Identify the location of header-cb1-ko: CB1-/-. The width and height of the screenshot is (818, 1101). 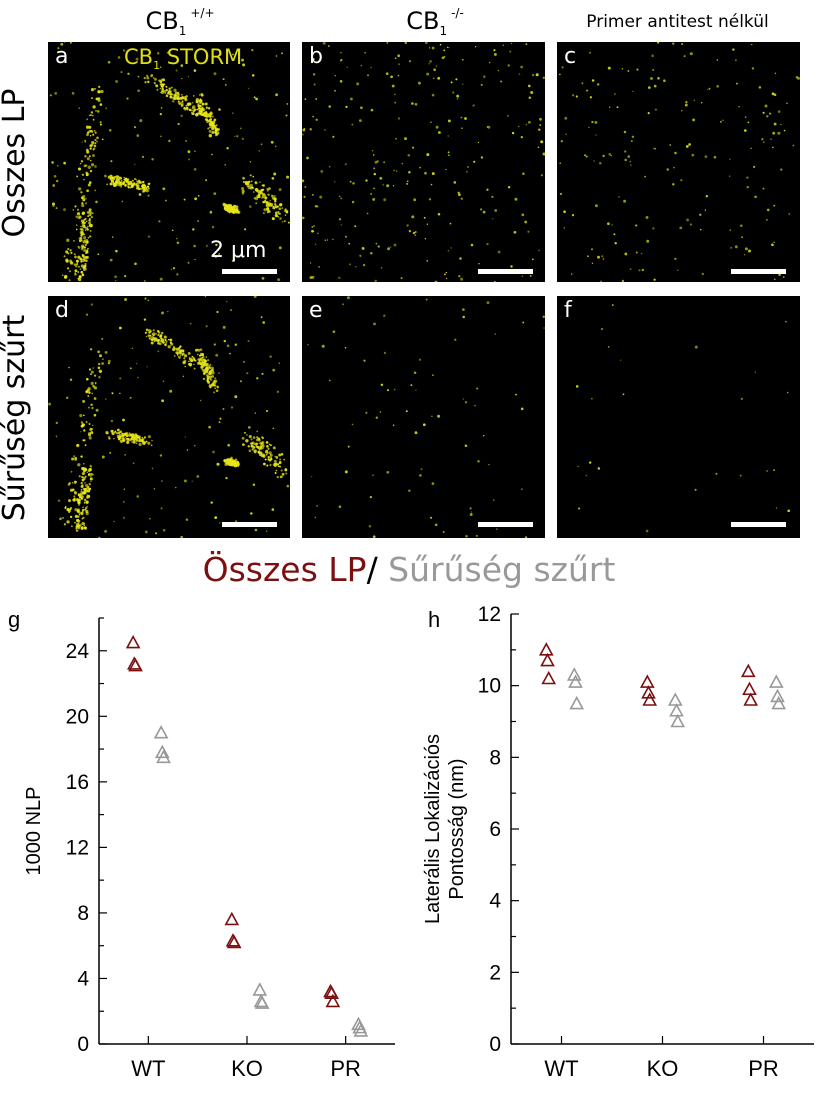
(435, 22).